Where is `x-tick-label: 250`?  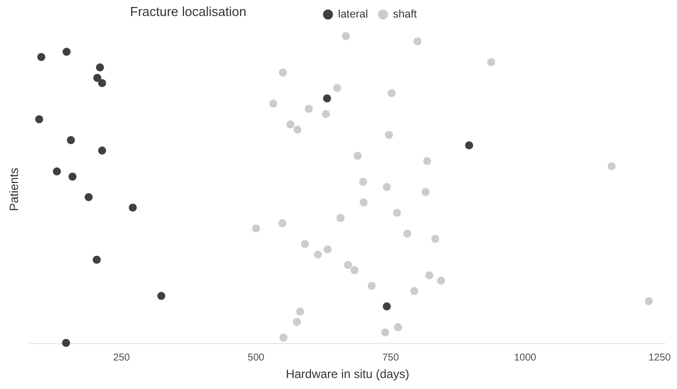 x-tick-label: 250 is located at coordinates (121, 358).